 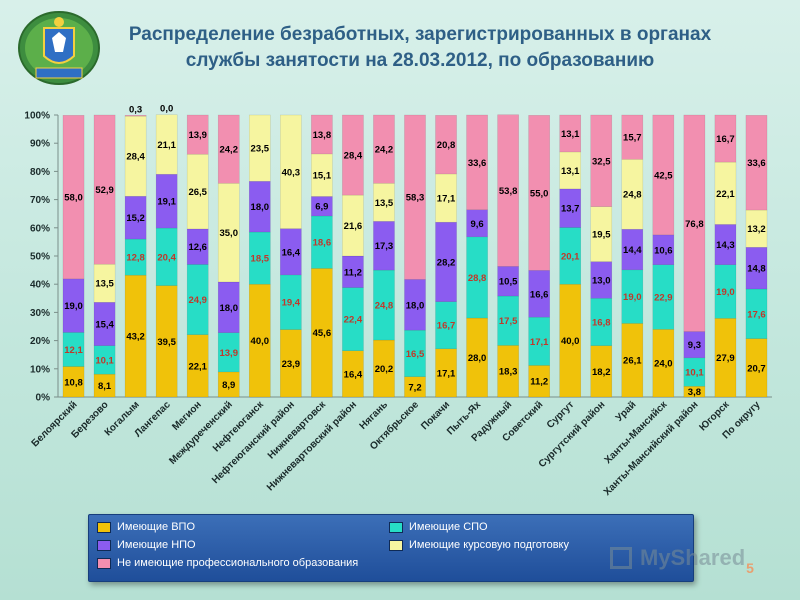 What do you see at coordinates (59, 48) in the screenshot?
I see `coat-of-arms-emblem` at bounding box center [59, 48].